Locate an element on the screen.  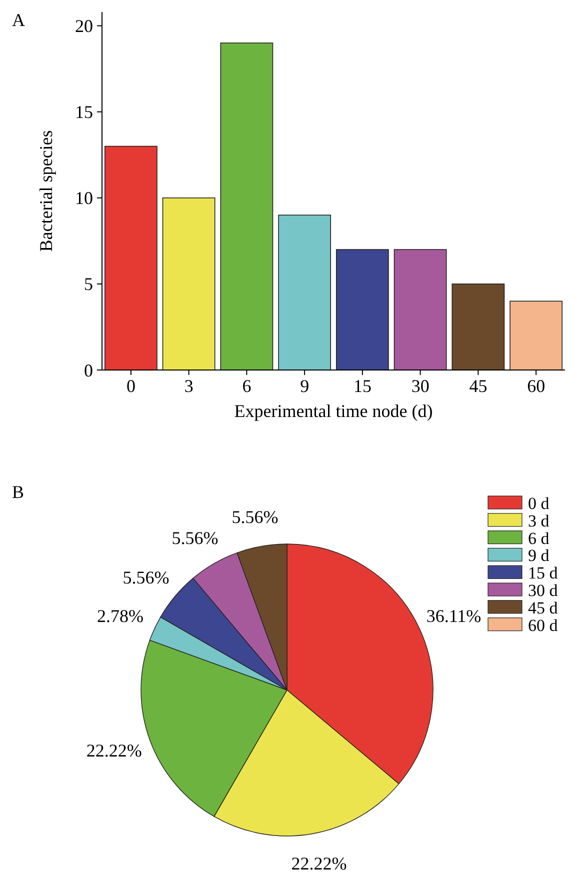
x-tick-label: 15 is located at coordinates (362, 386).